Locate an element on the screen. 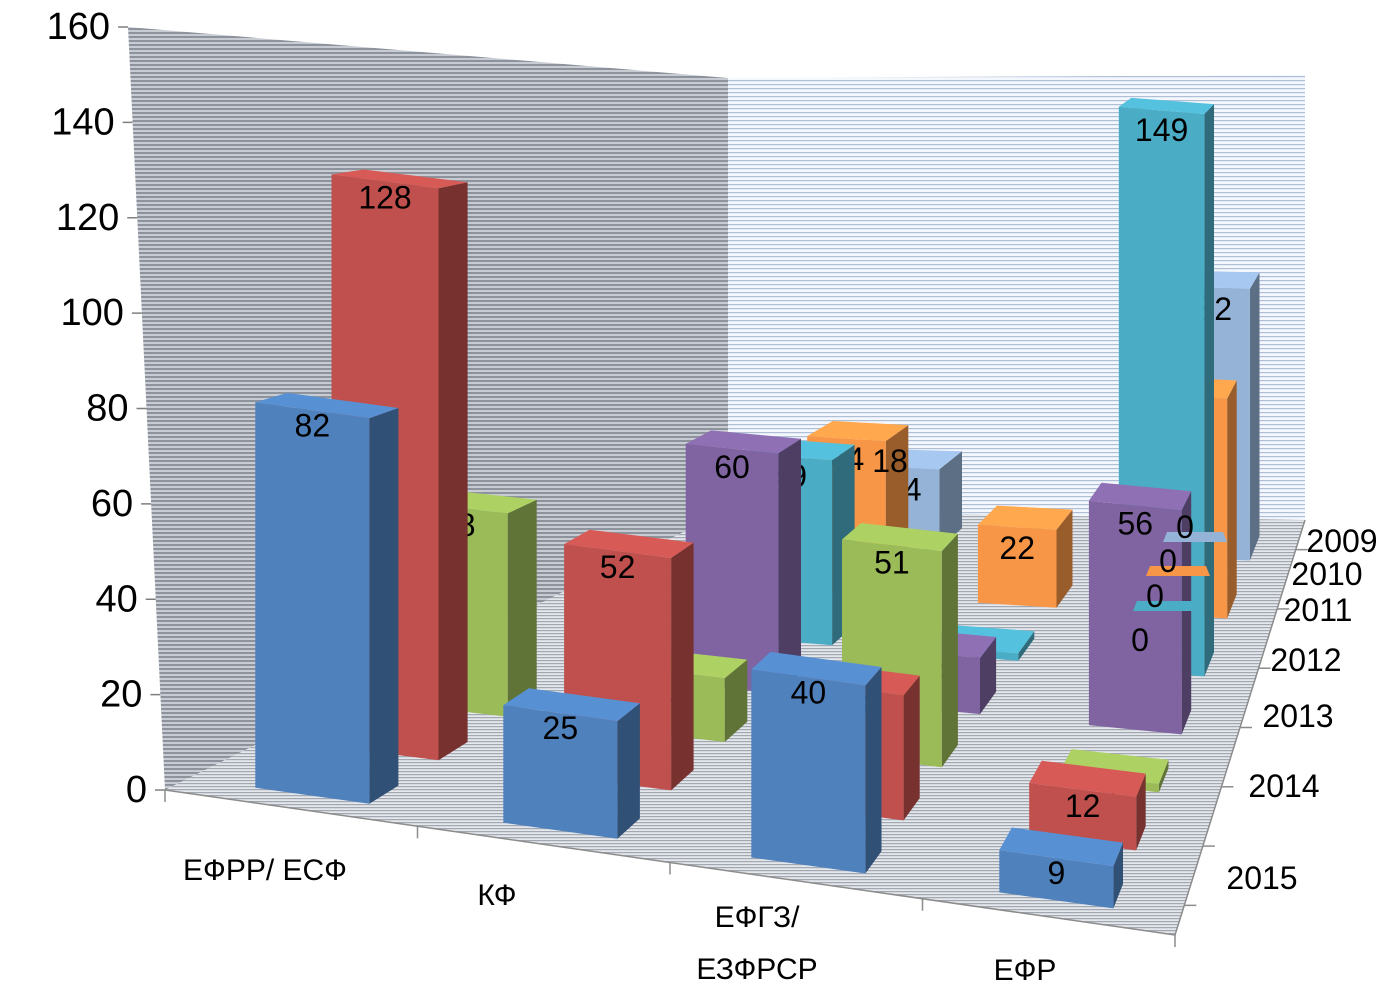 This screenshot has height=1005, width=1390. data-label: 9 is located at coordinates (1056, 873).